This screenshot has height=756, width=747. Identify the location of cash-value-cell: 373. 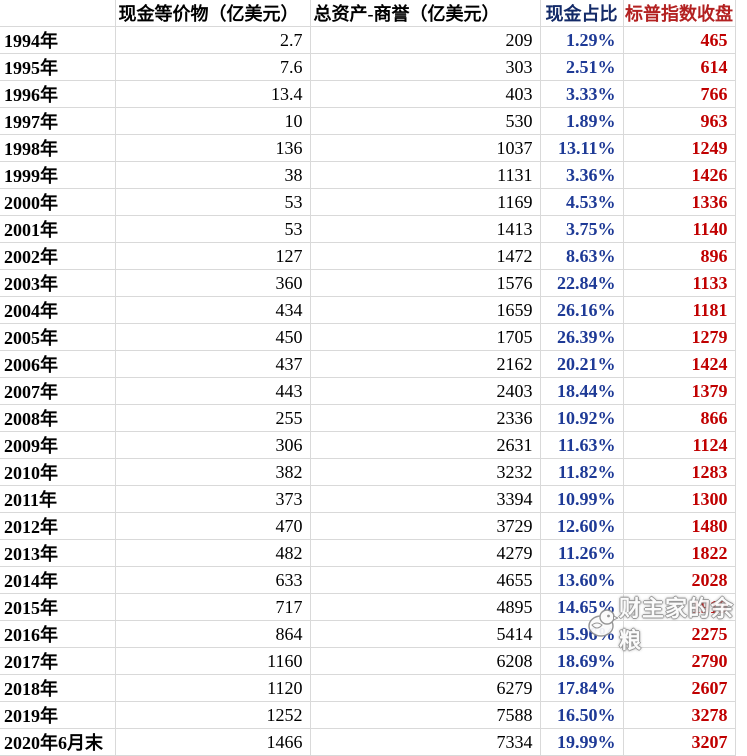
(213, 499).